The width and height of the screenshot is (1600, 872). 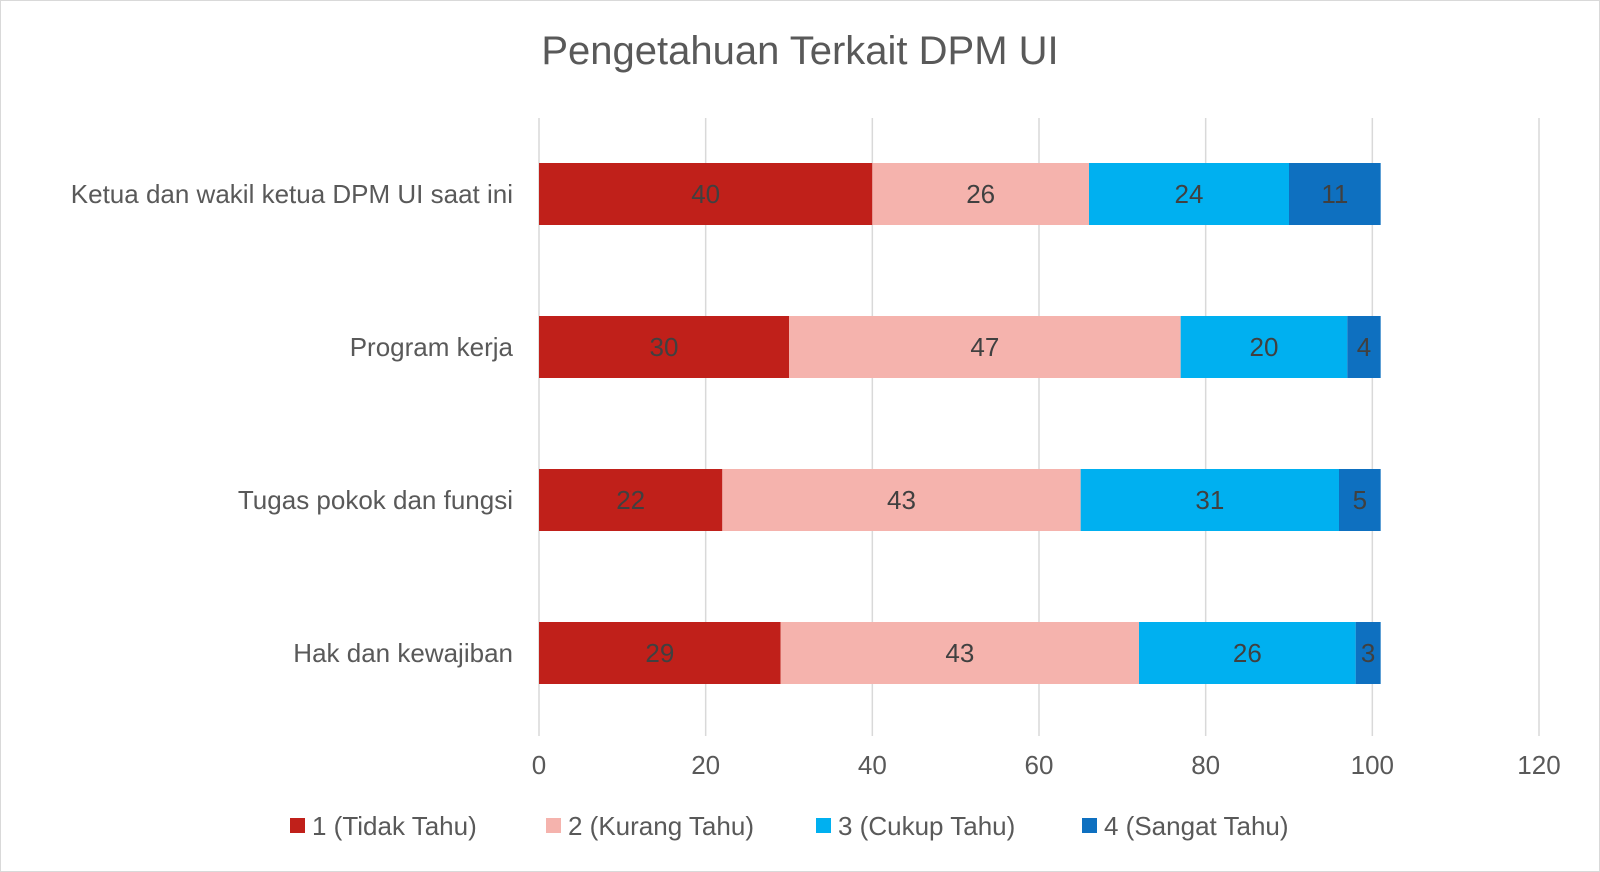 I want to click on data-label-3-0: 29, so click(x=659, y=653).